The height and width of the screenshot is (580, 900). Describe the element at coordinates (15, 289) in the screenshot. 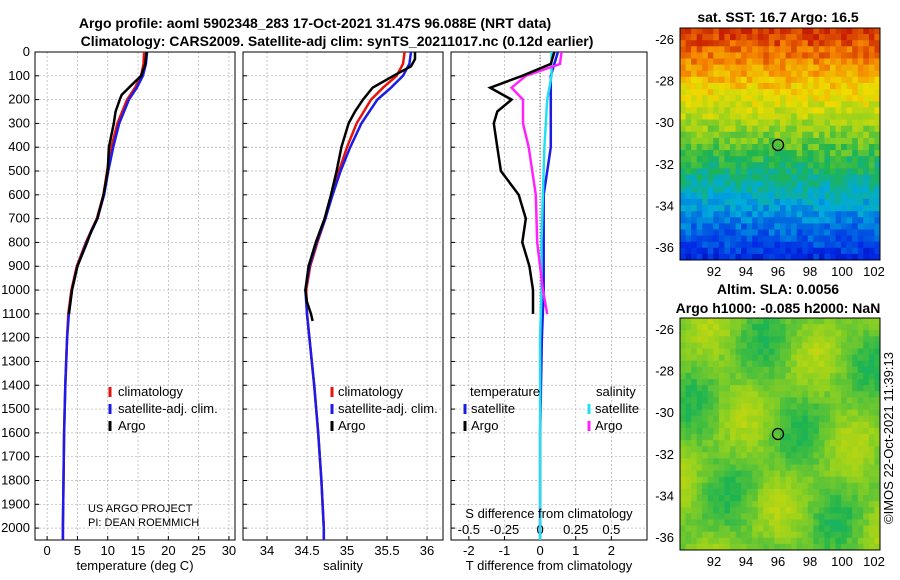

I see `depth-tick-label: 1000` at that location.